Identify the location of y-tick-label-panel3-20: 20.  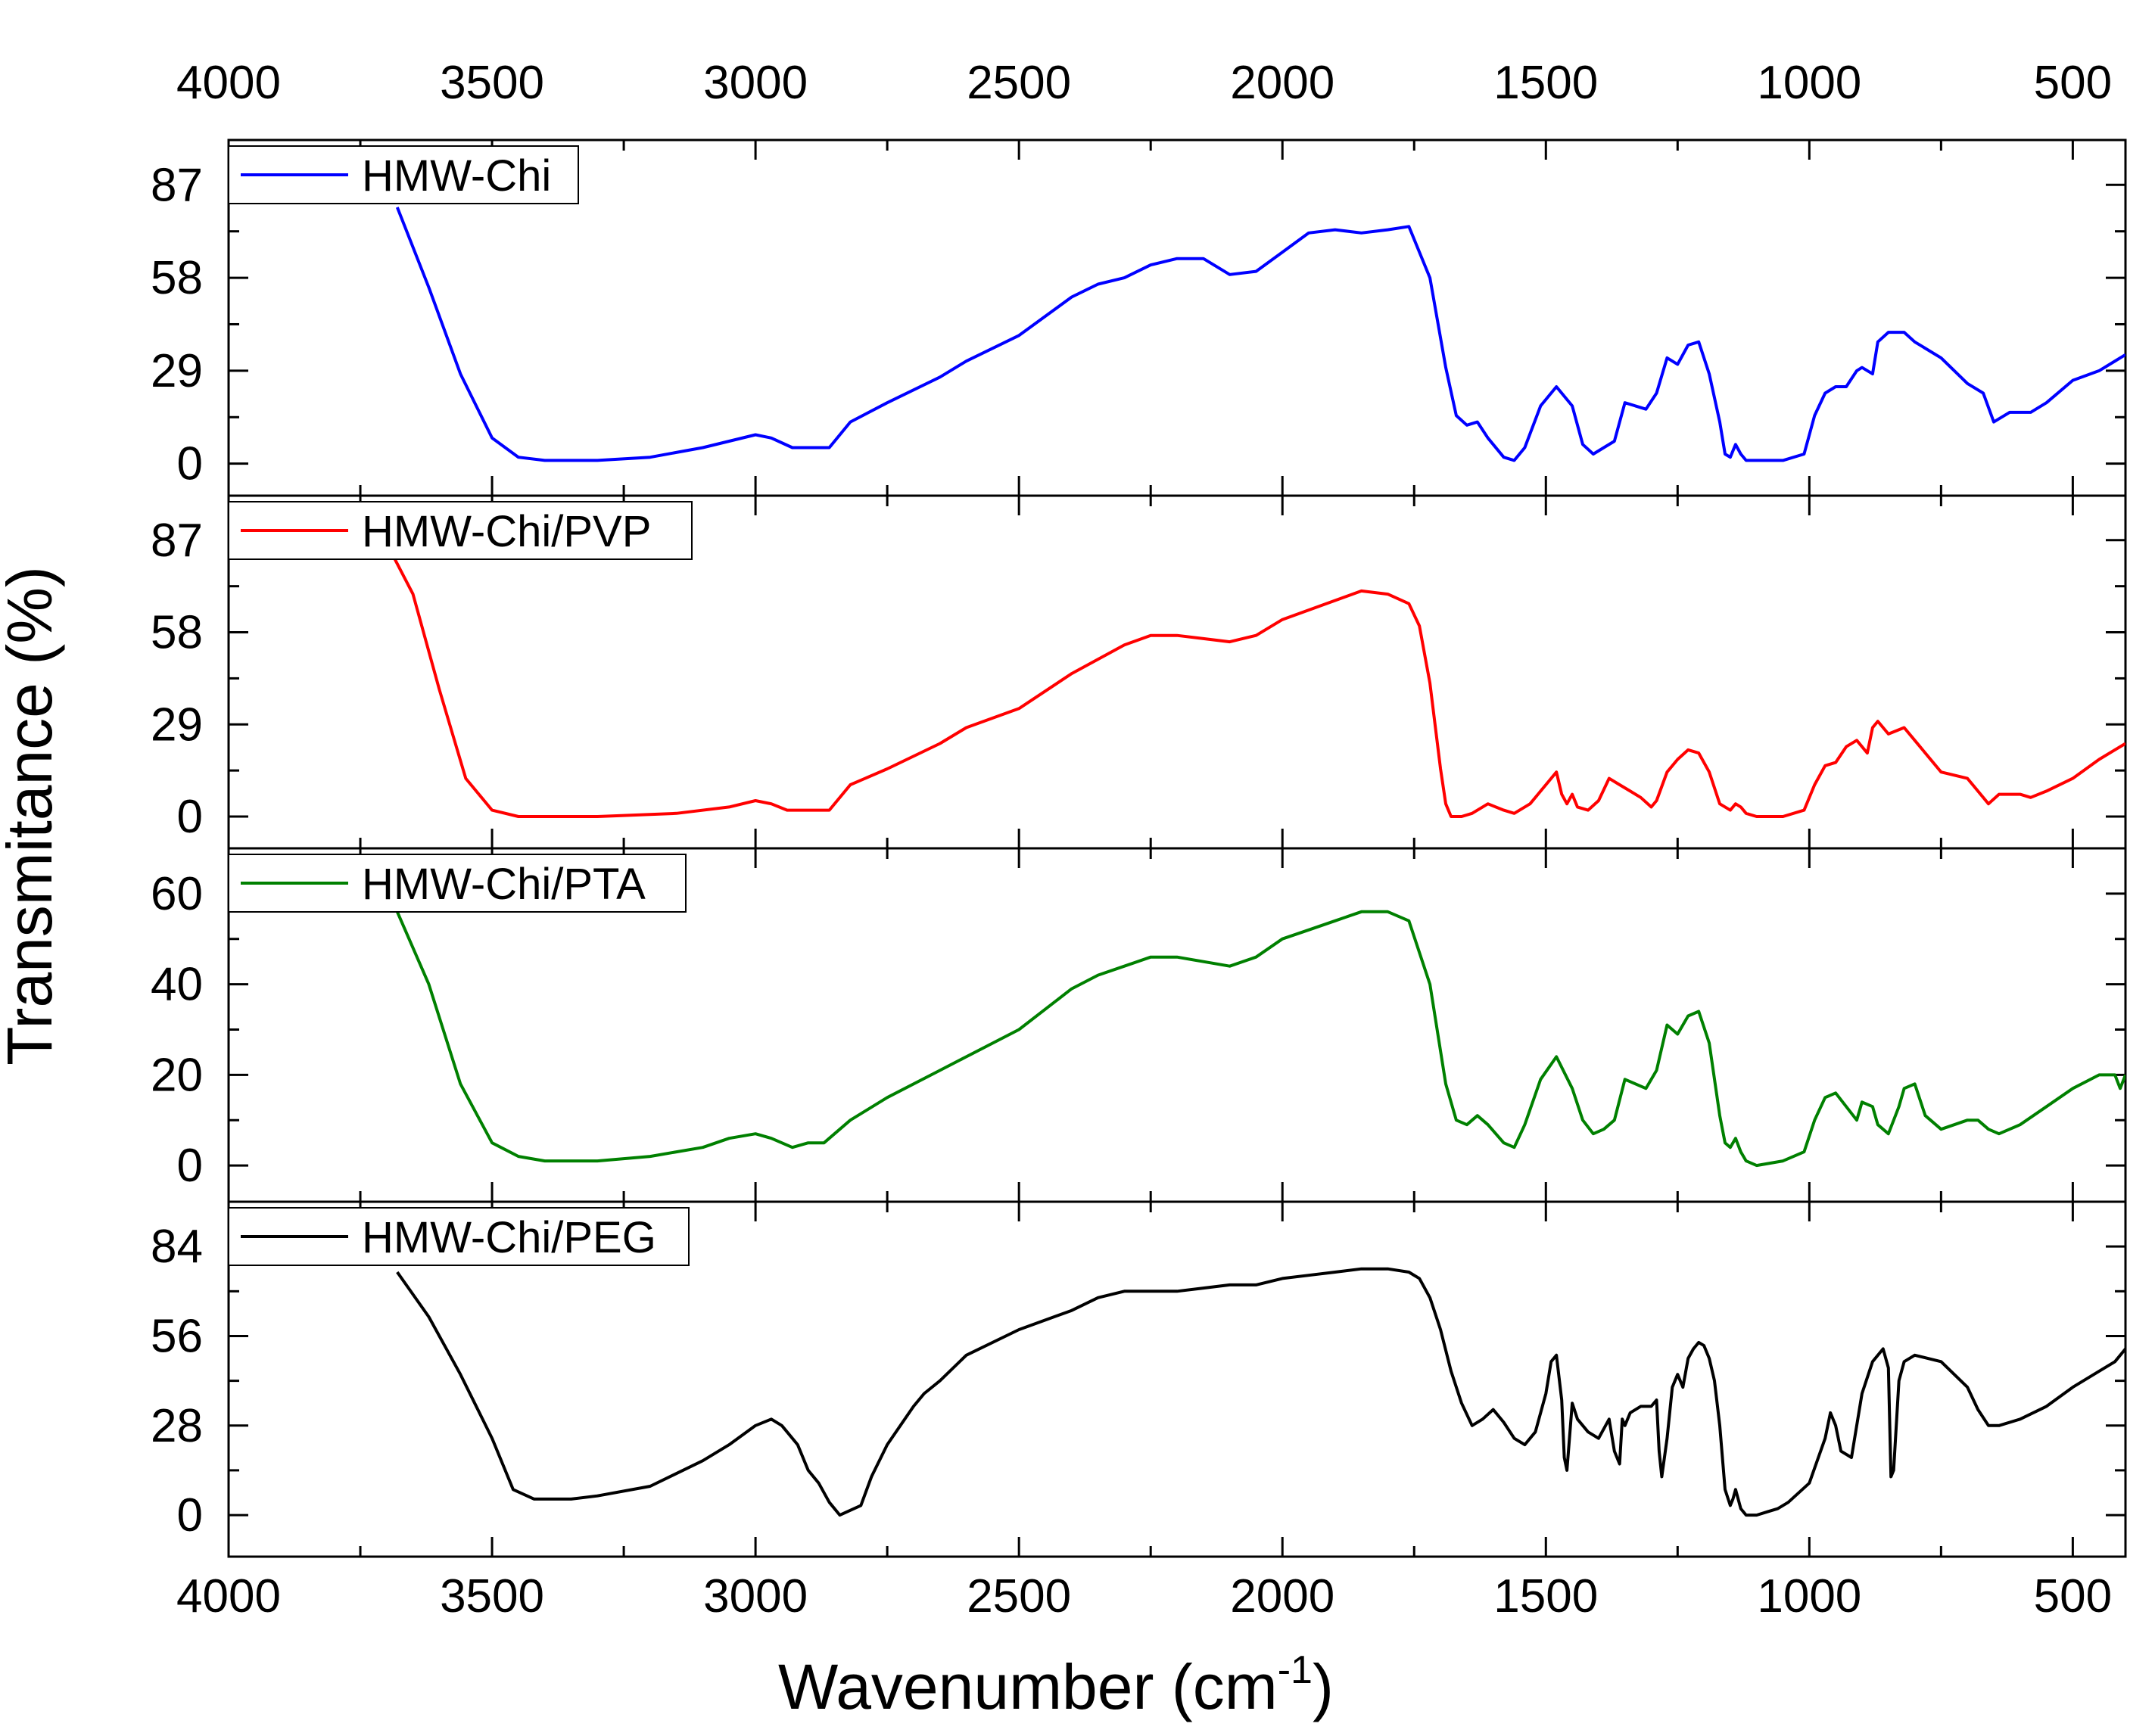
(177, 1075).